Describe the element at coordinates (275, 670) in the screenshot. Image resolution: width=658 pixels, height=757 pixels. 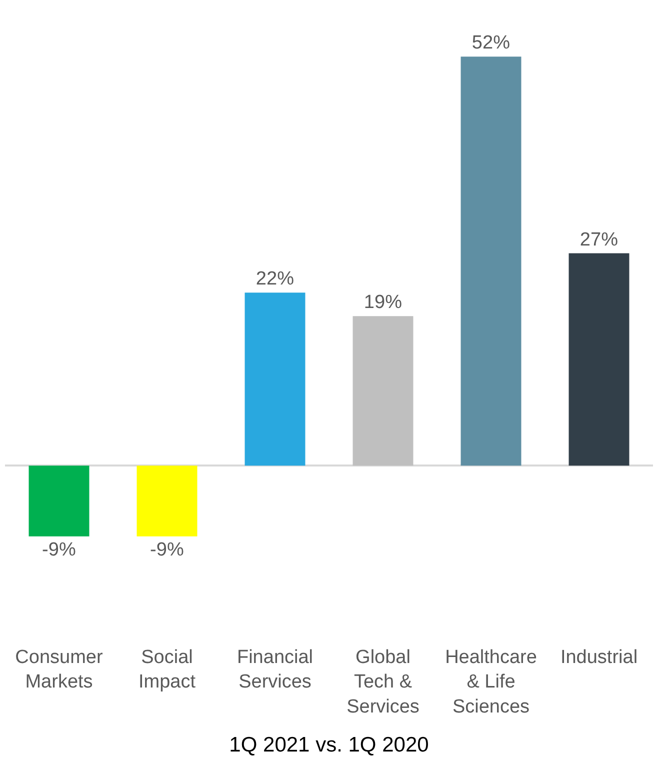
I see `x-tick-label: Financial Services` at that location.